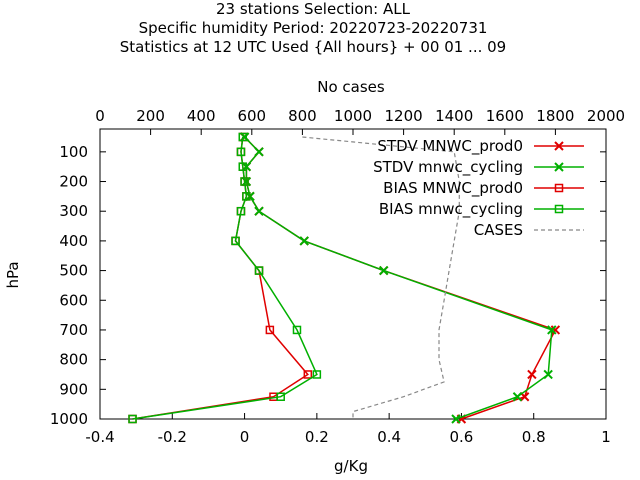 The height and width of the screenshot is (480, 640). Describe the element at coordinates (73, 300) in the screenshot. I see `y-tick-label: 600` at that location.